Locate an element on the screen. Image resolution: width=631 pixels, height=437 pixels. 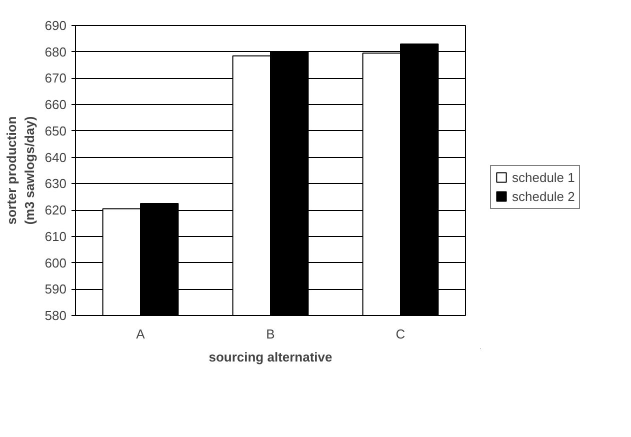
y-tick-label: 650 is located at coordinates (55, 130).